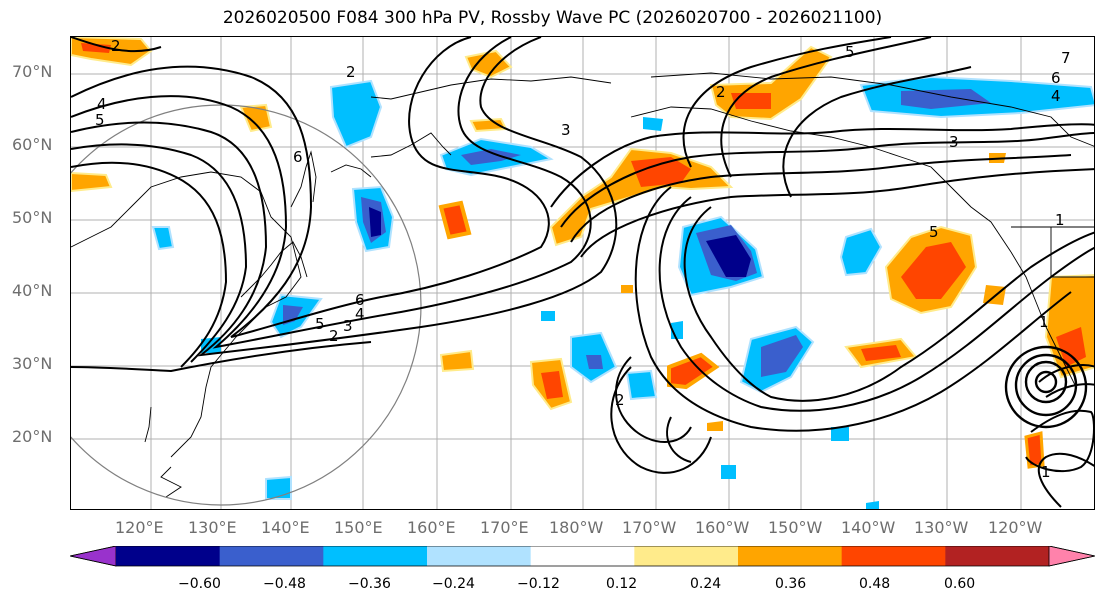 This screenshot has height=604, width=1105. What do you see at coordinates (32, 217) in the screenshot?
I see `lat-label-50n: 50°N` at bounding box center [32, 217].